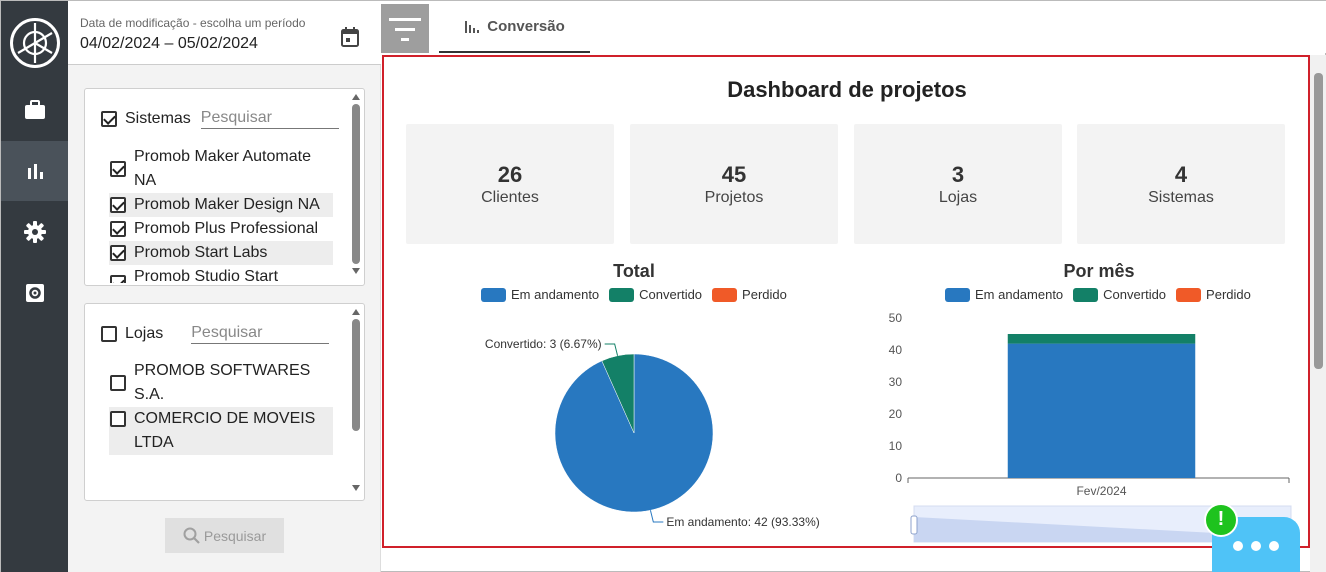 This screenshot has width=1326, height=572. Describe the element at coordinates (1221, 520) in the screenshot. I see `alert-badge: !` at that location.